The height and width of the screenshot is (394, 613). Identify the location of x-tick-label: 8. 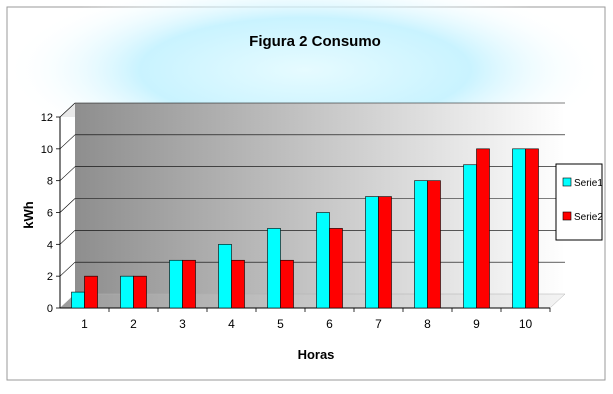
(427, 324).